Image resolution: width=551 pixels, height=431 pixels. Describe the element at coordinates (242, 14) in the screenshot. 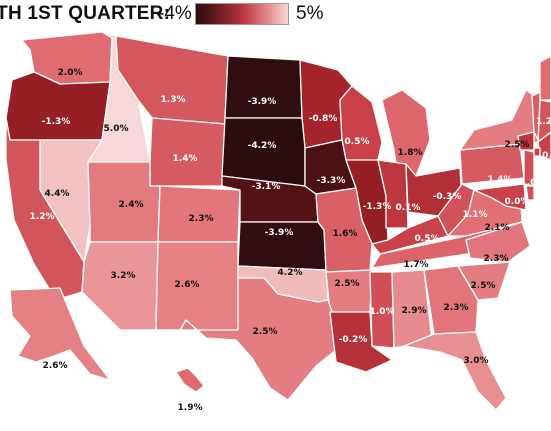

I see `legend-color-bar` at that location.